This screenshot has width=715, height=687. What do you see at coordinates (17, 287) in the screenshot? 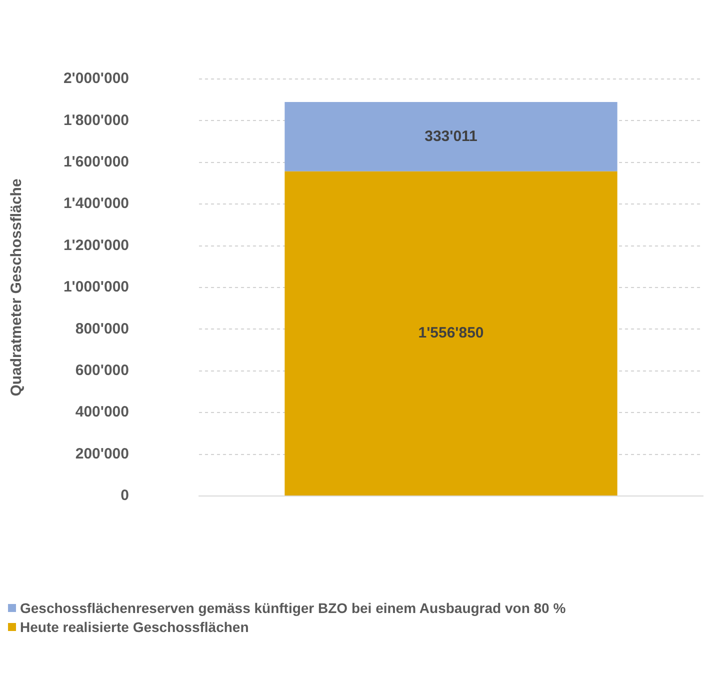
I see `y-axis-title: Quadratmeter Geschossfläche` at bounding box center [17, 287].